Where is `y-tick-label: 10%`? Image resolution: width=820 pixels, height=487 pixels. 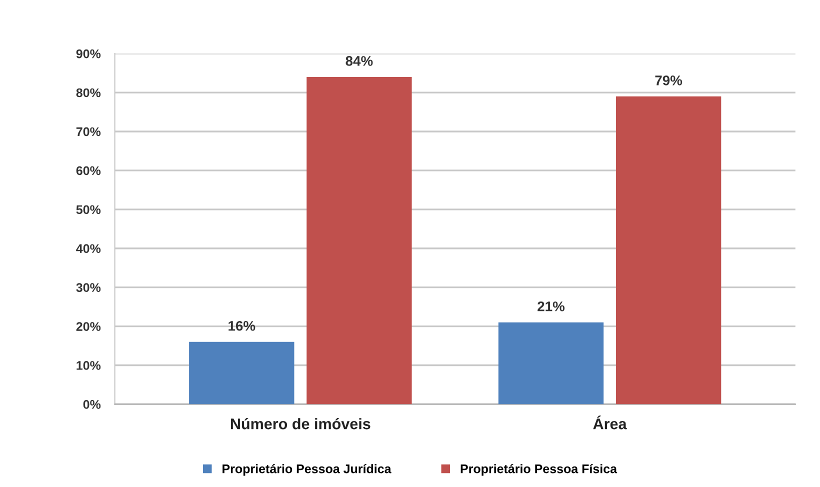 y-tick-label: 10% is located at coordinates (88, 365).